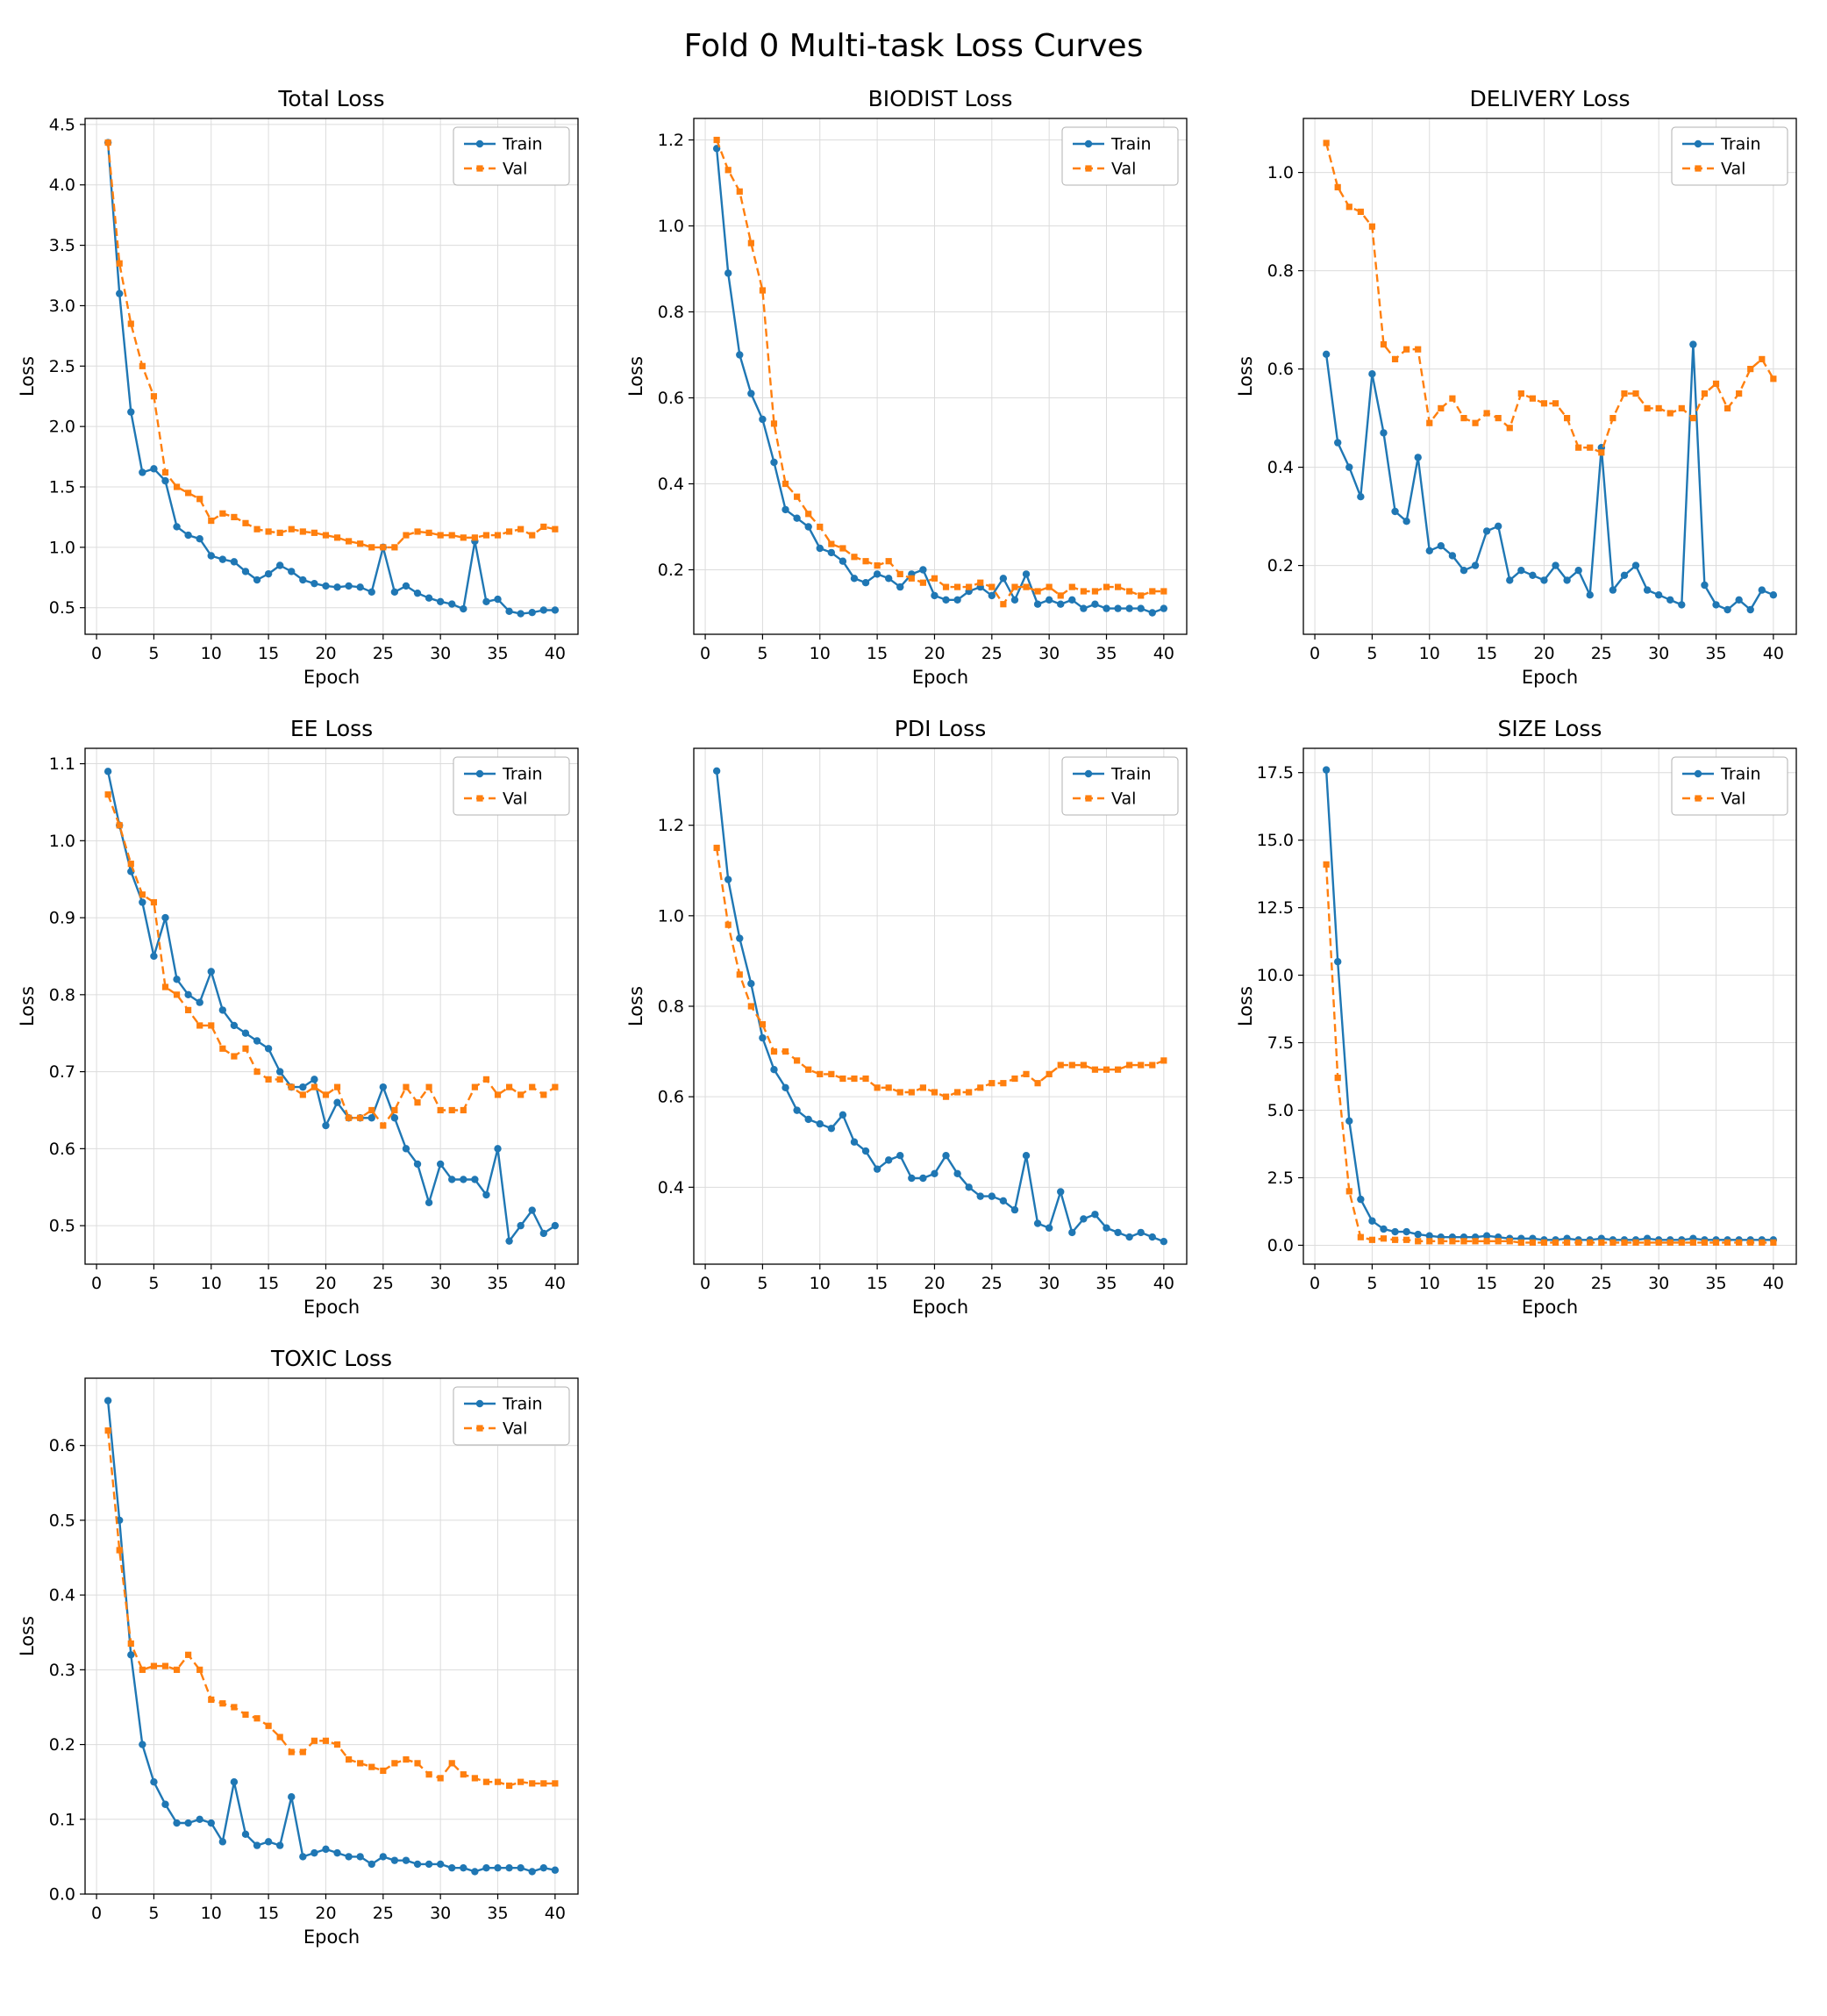 The height and width of the screenshot is (2016, 1827). What do you see at coordinates (1275, 908) in the screenshot?
I see `svg-text: 12.5` at bounding box center [1275, 908].